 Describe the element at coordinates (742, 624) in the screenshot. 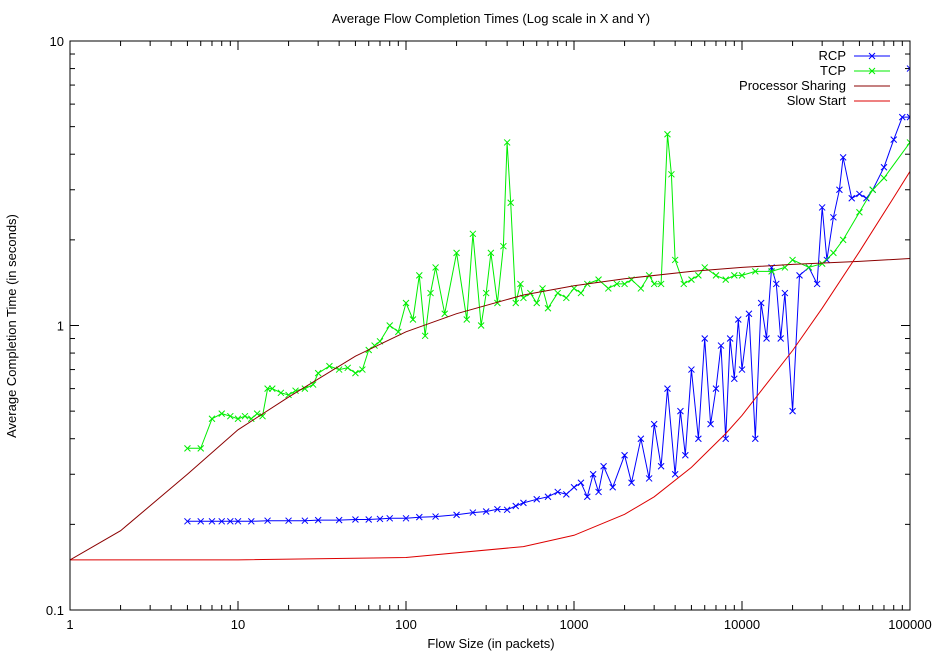

I see `x-tick-label: 10000` at that location.